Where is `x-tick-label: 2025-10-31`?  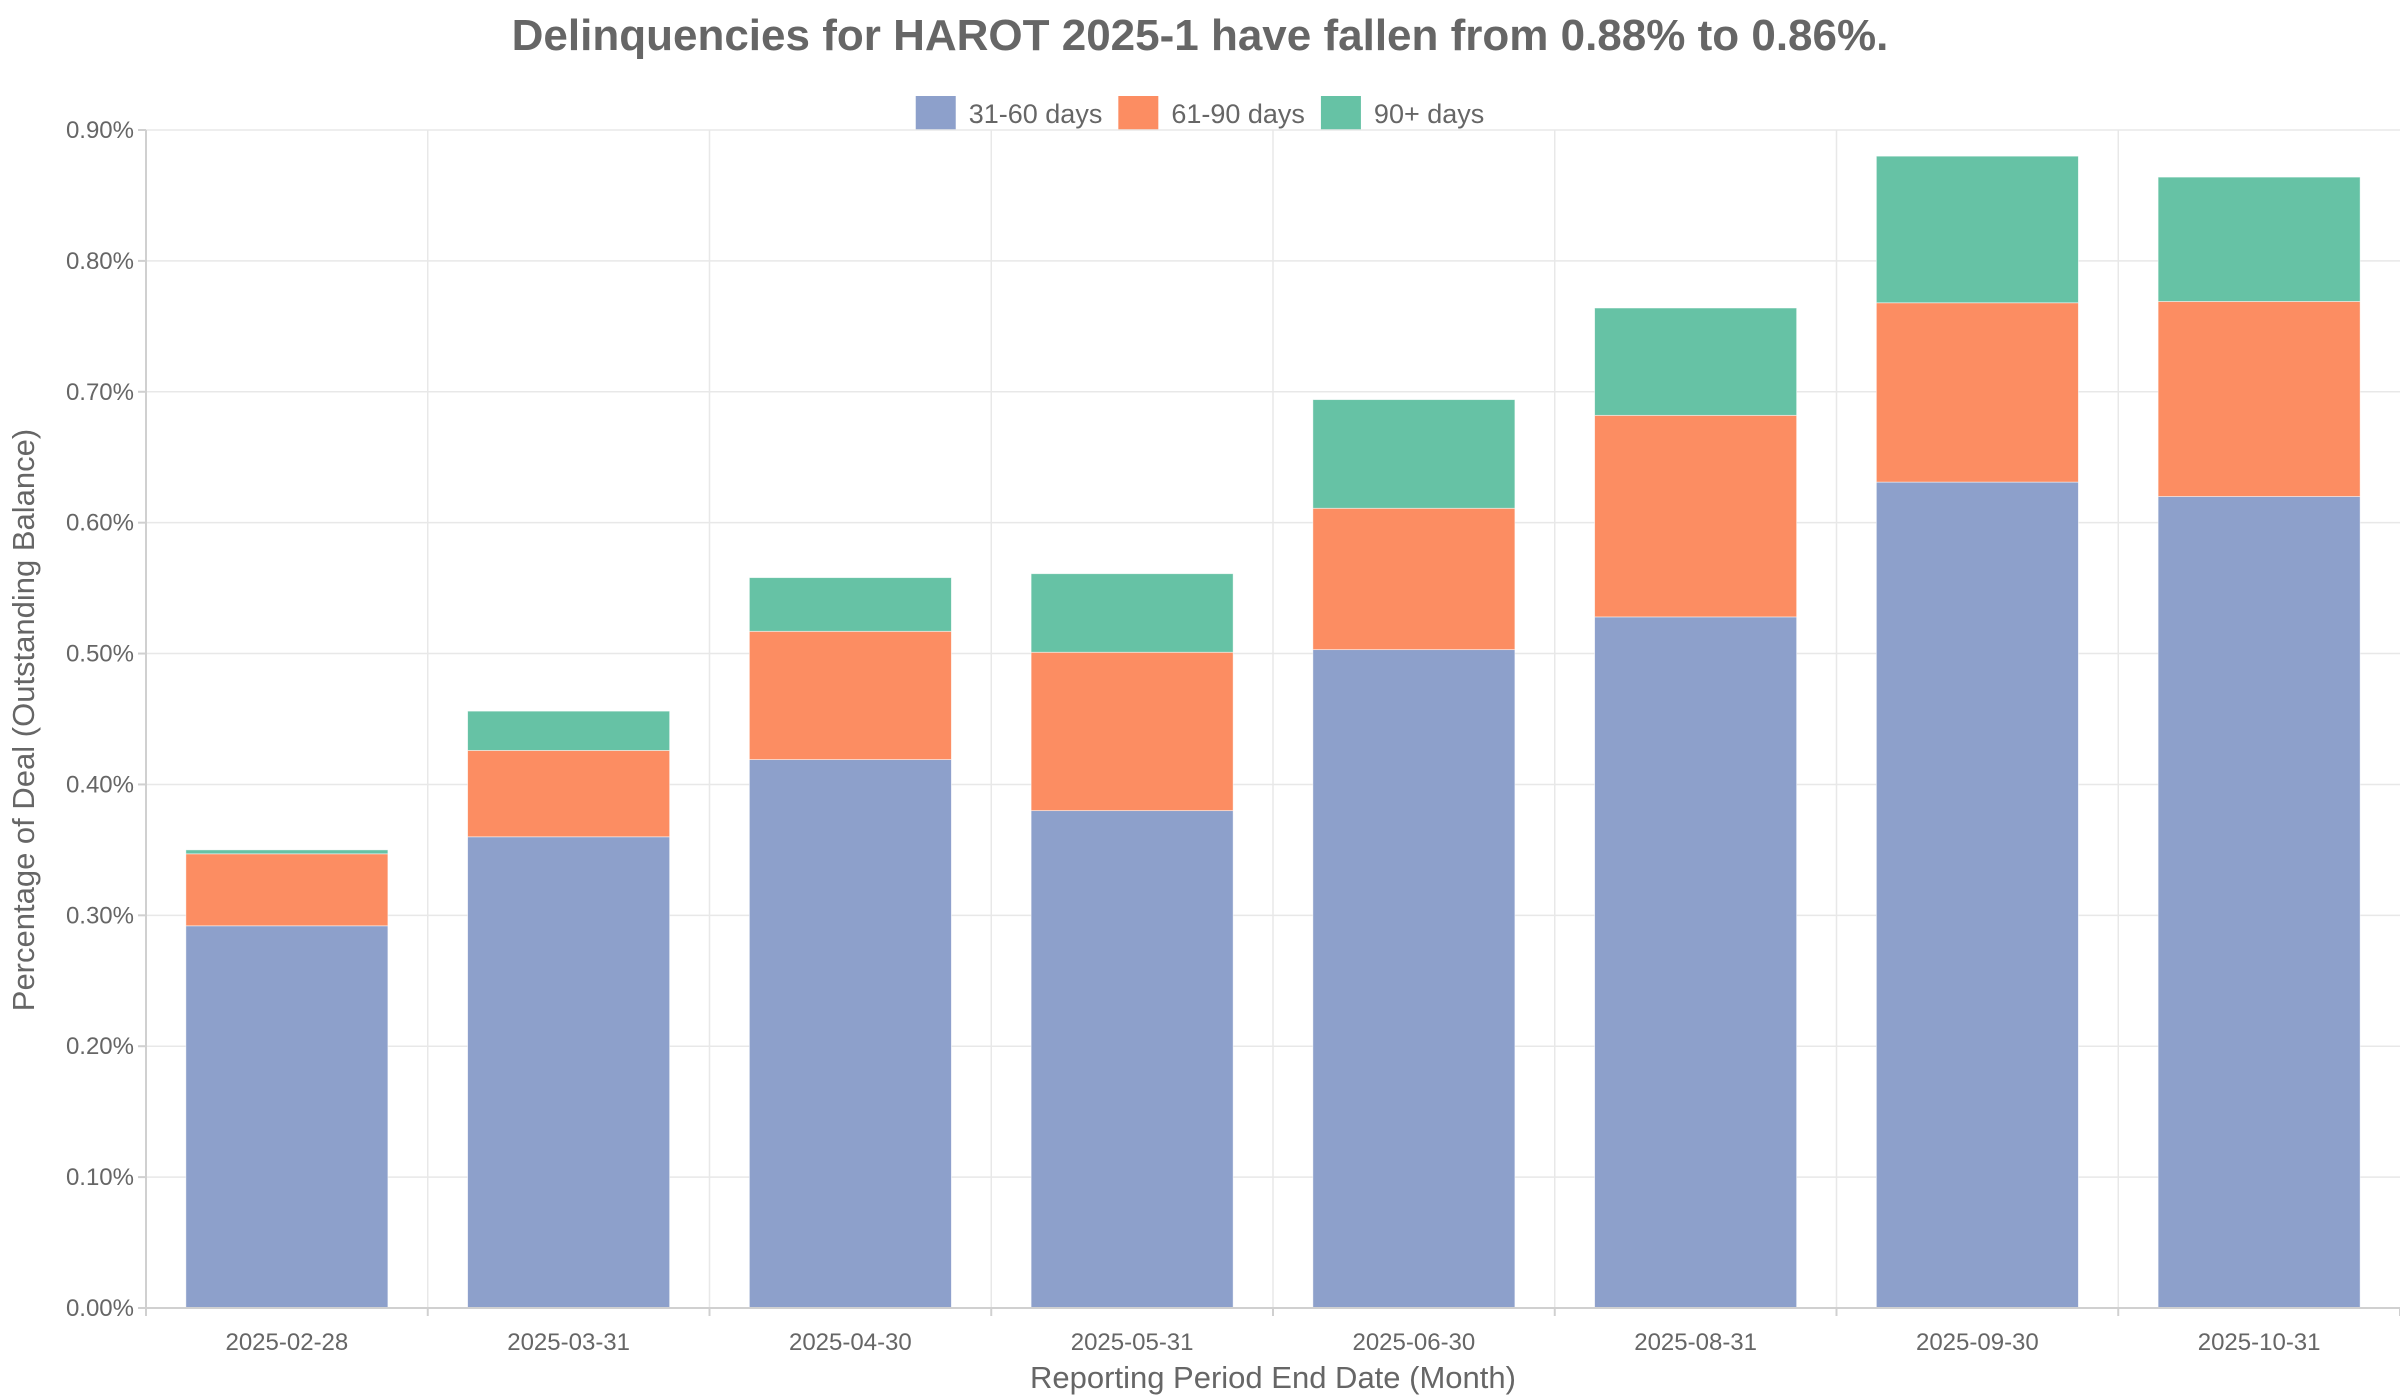
x-tick-label: 2025-10-31 is located at coordinates (2259, 1342).